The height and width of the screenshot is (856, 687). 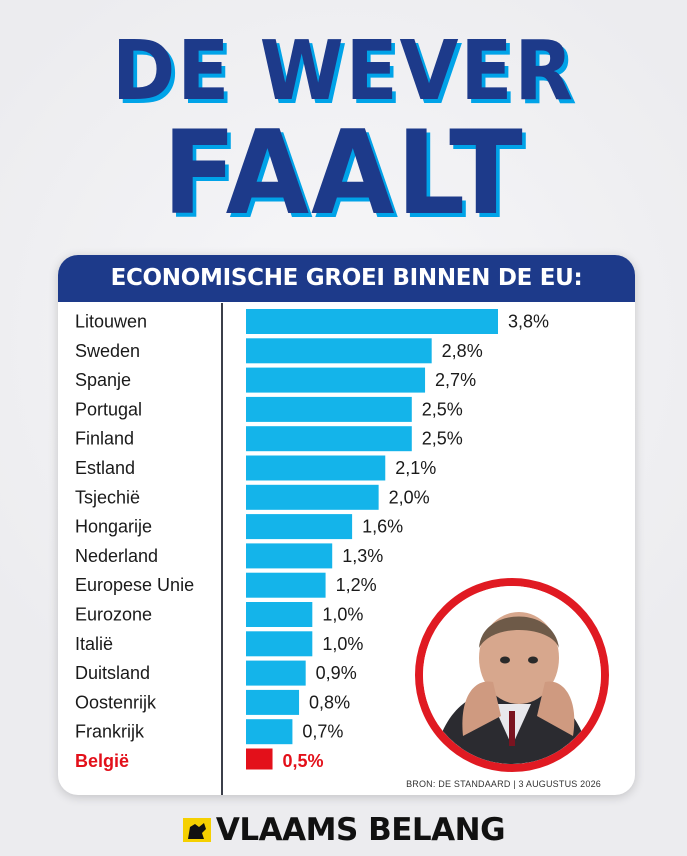 I want to click on source-note: BRON: DE STANDAARD | 3 AUGUSTUS 2026, so click(x=503, y=784).